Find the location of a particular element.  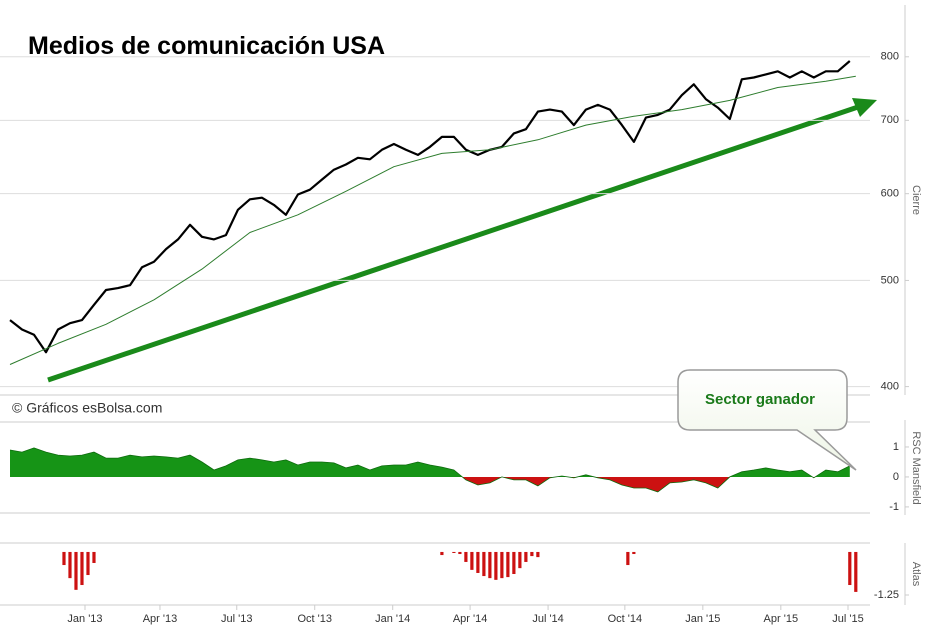

area-negative is located at coordinates (639, 484).